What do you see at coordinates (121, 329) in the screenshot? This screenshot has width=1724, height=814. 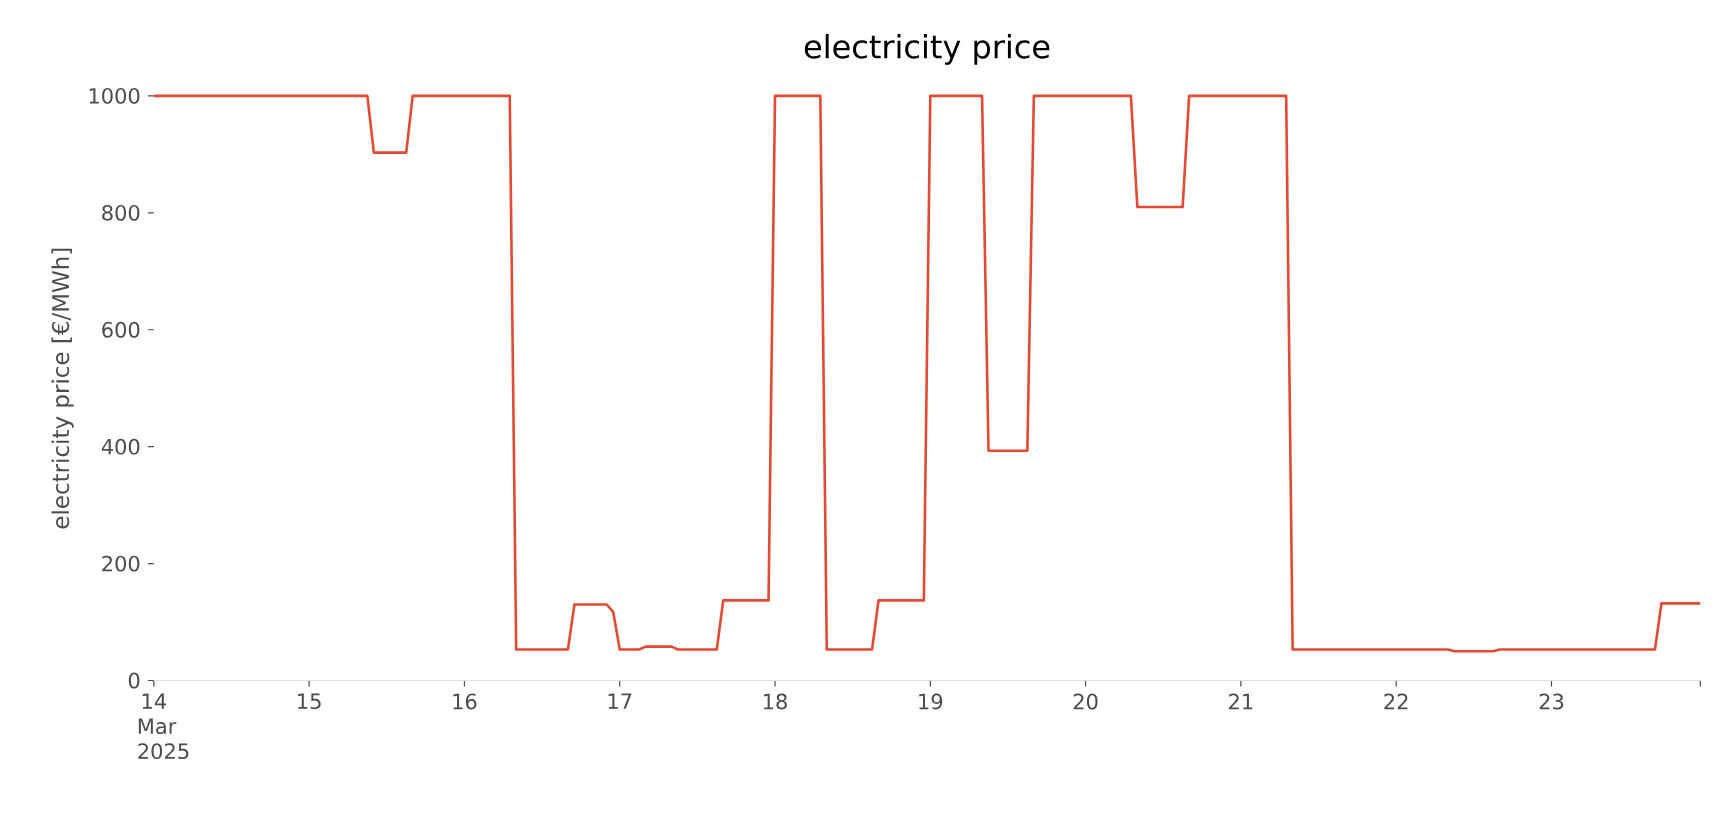 I see `y-tick-label: 600` at bounding box center [121, 329].